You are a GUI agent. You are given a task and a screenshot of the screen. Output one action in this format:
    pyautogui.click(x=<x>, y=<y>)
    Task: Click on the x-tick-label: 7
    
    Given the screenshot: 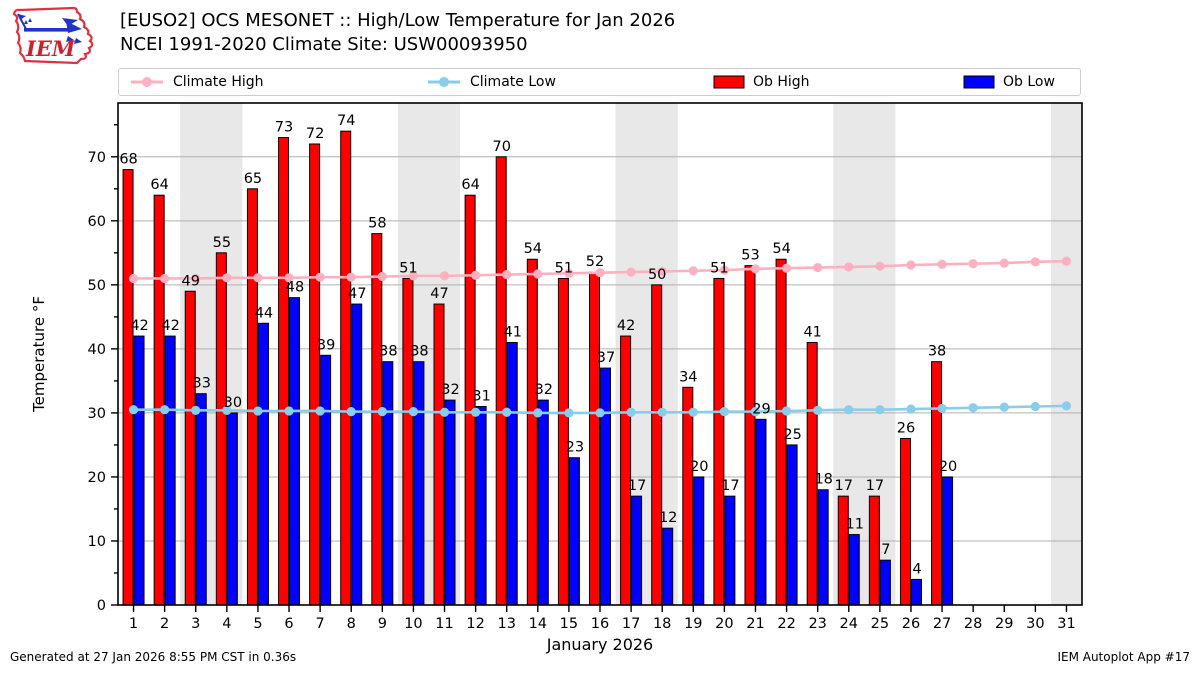 What is the action you would take?
    pyautogui.click(x=320, y=624)
    